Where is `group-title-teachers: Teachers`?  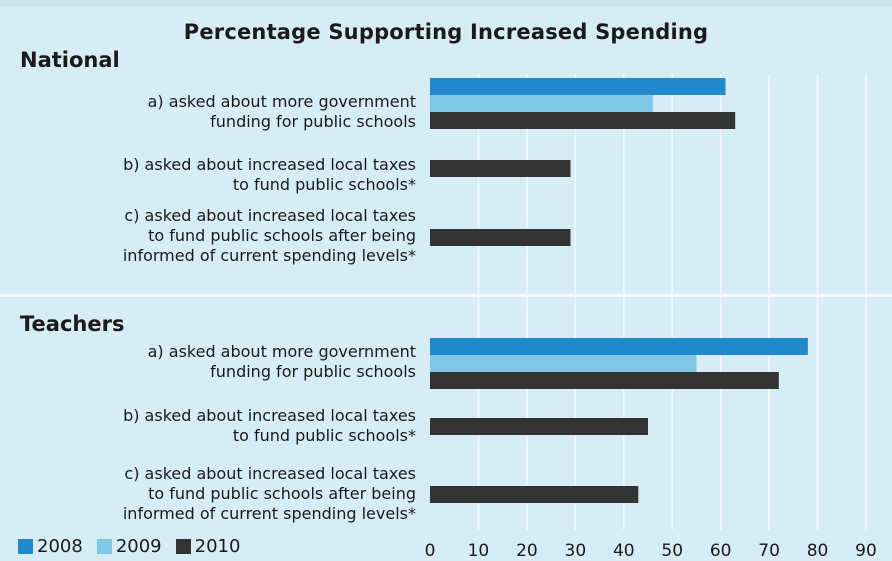
group-title-teachers: Teachers is located at coordinates (72, 324).